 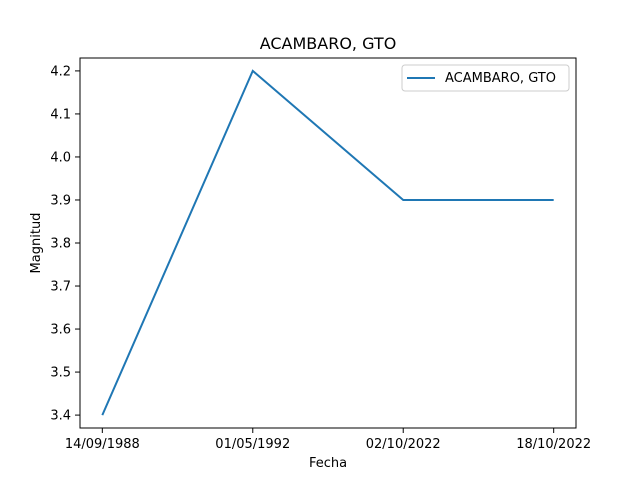 I want to click on legend: ACAMBARO, GTO, so click(x=485, y=78).